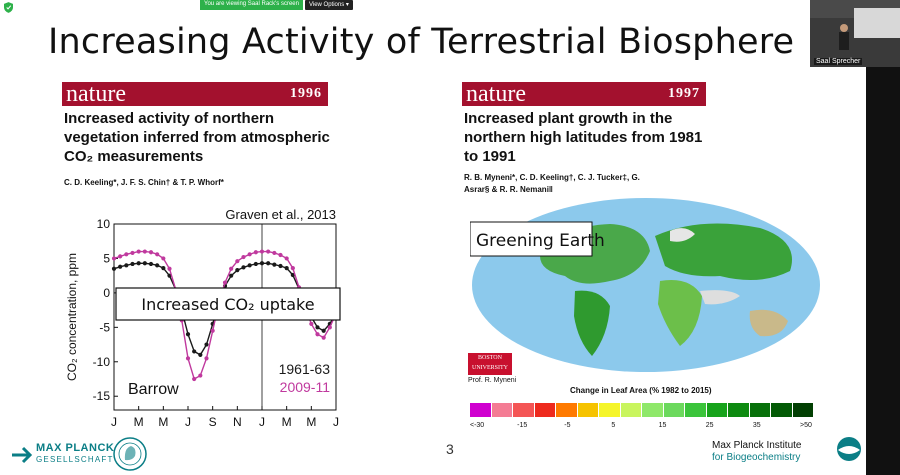 The image size is (900, 475). I want to click on video-feed, so click(855, 33).